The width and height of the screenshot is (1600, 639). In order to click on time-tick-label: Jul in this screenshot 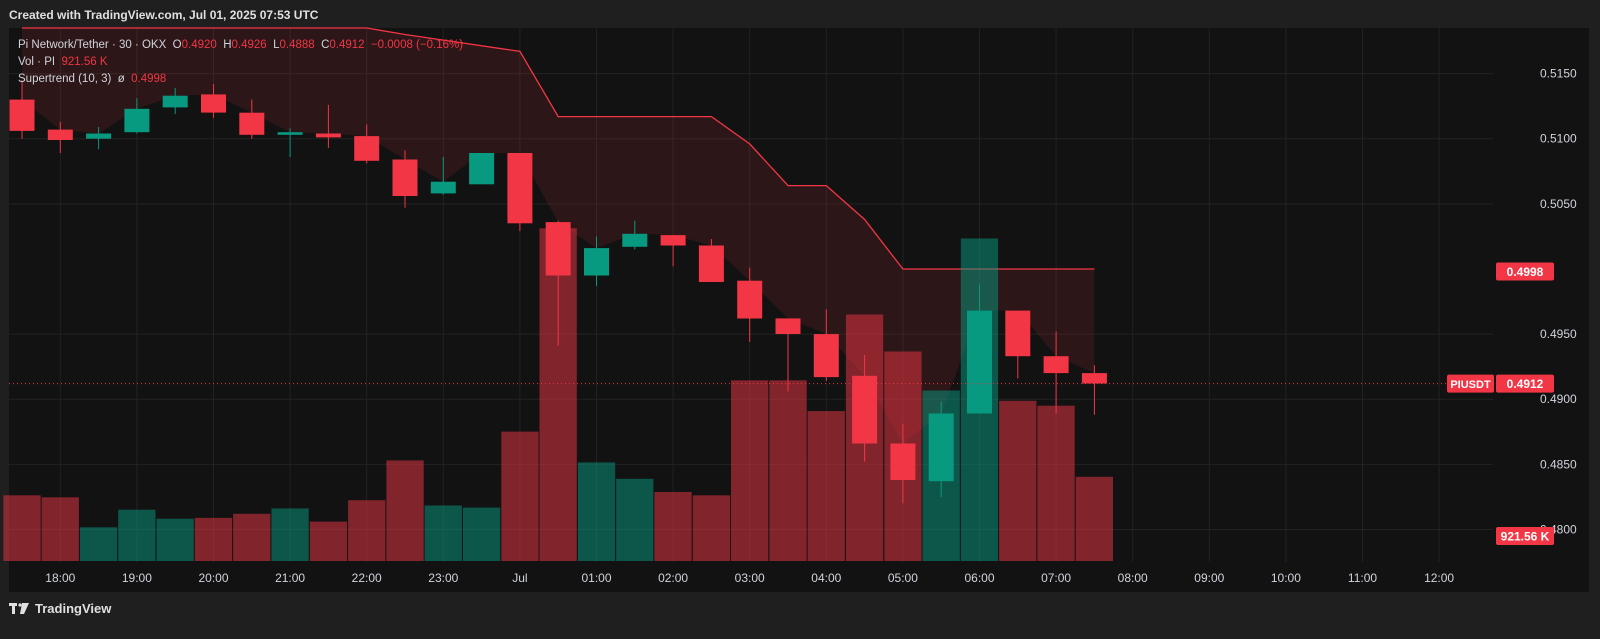, I will do `click(519, 578)`.